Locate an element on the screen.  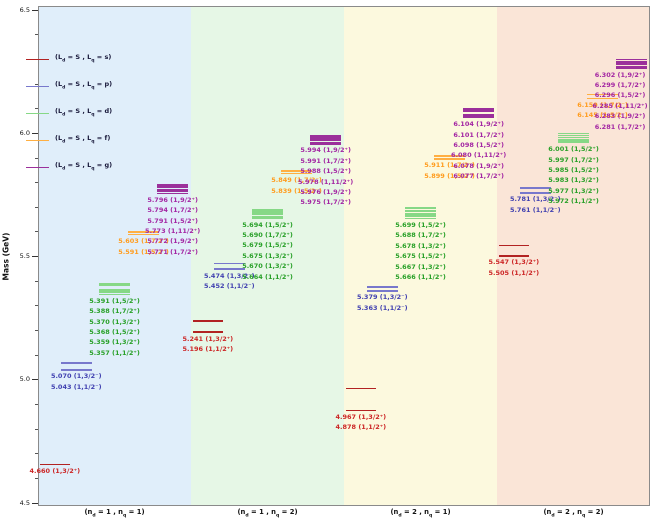
level-label: 5.978 (1,11/2⁺) is located at coordinates (326, 181).